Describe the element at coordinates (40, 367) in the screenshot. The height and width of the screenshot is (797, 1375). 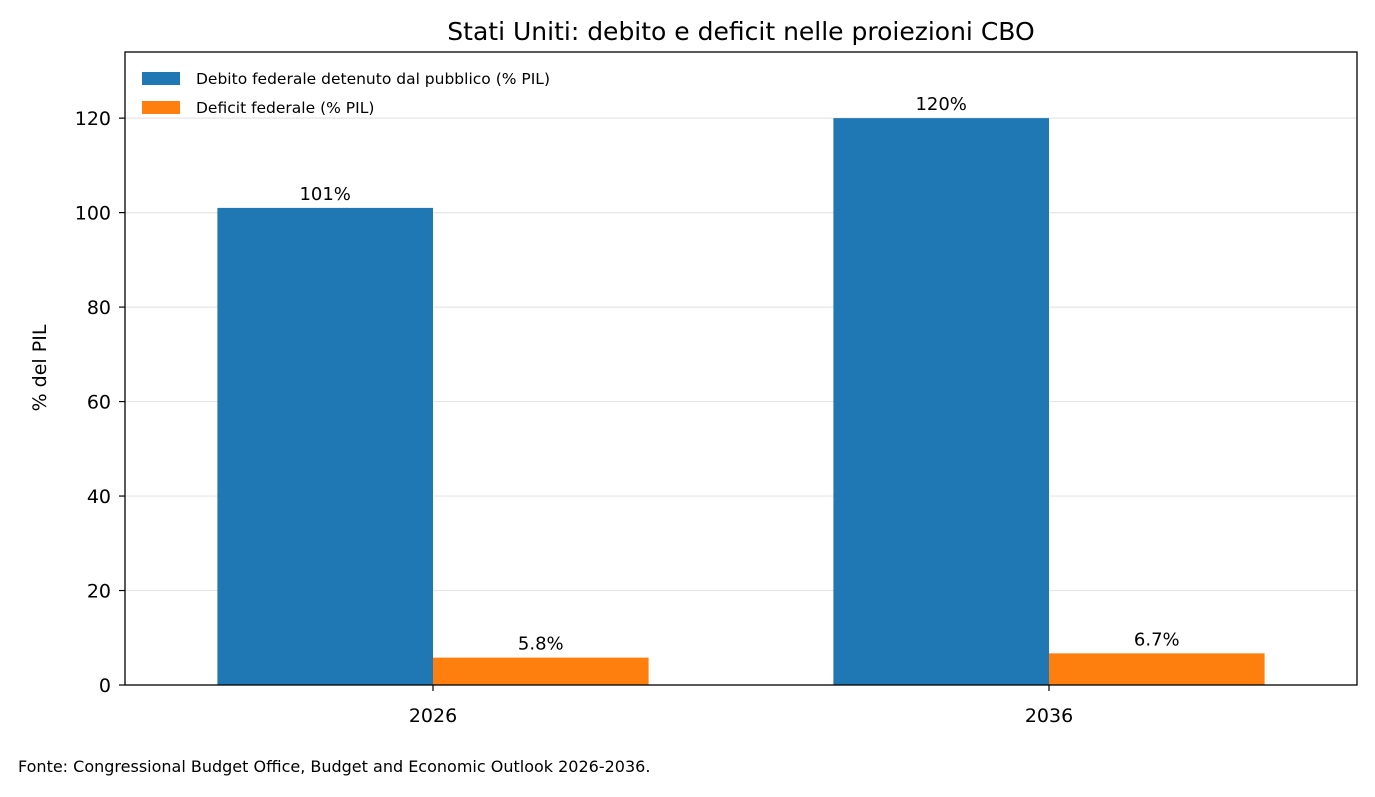
I see `y-axis-label: % del PIL` at that location.